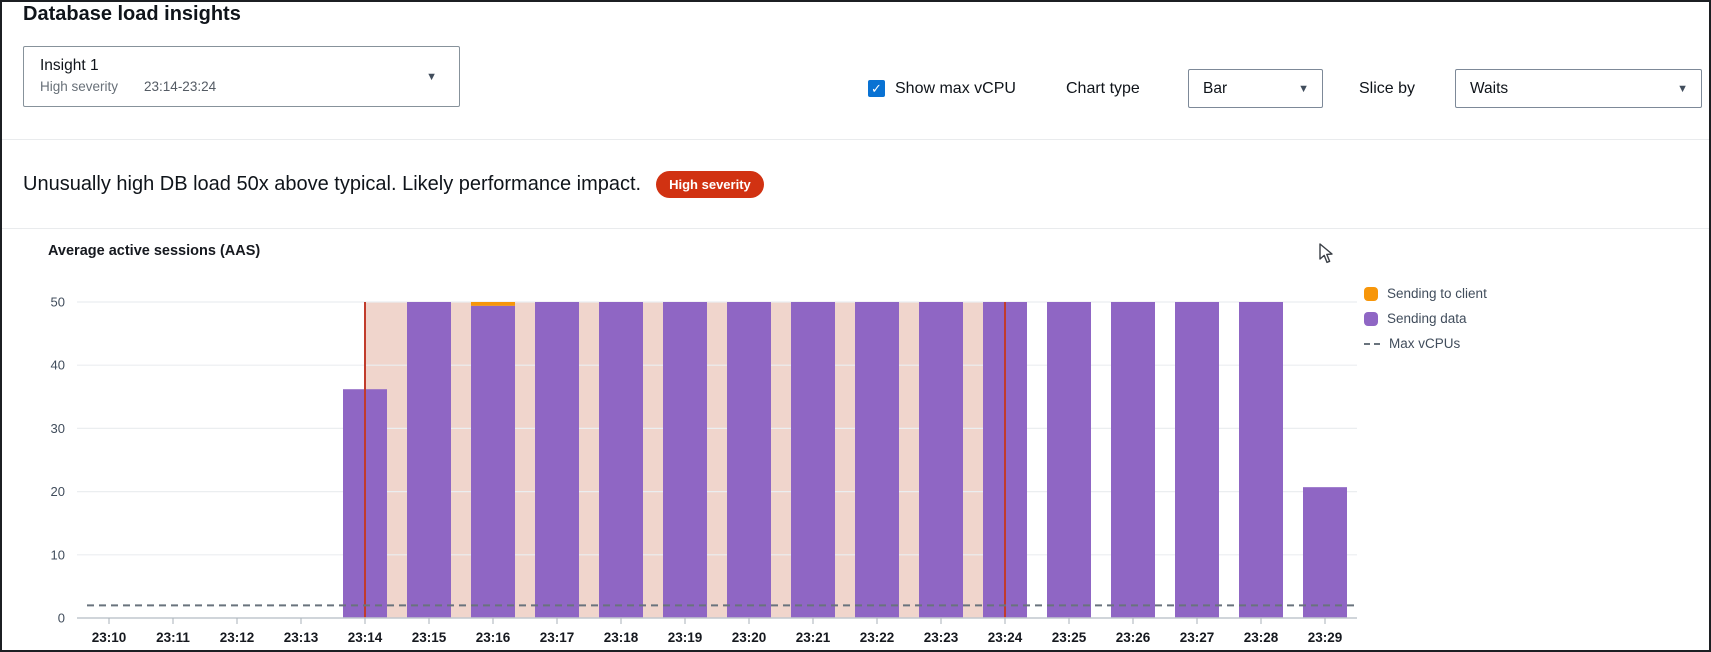 The height and width of the screenshot is (652, 1711). What do you see at coordinates (1133, 637) in the screenshot?
I see `x-axis-tick-label: 23:26` at bounding box center [1133, 637].